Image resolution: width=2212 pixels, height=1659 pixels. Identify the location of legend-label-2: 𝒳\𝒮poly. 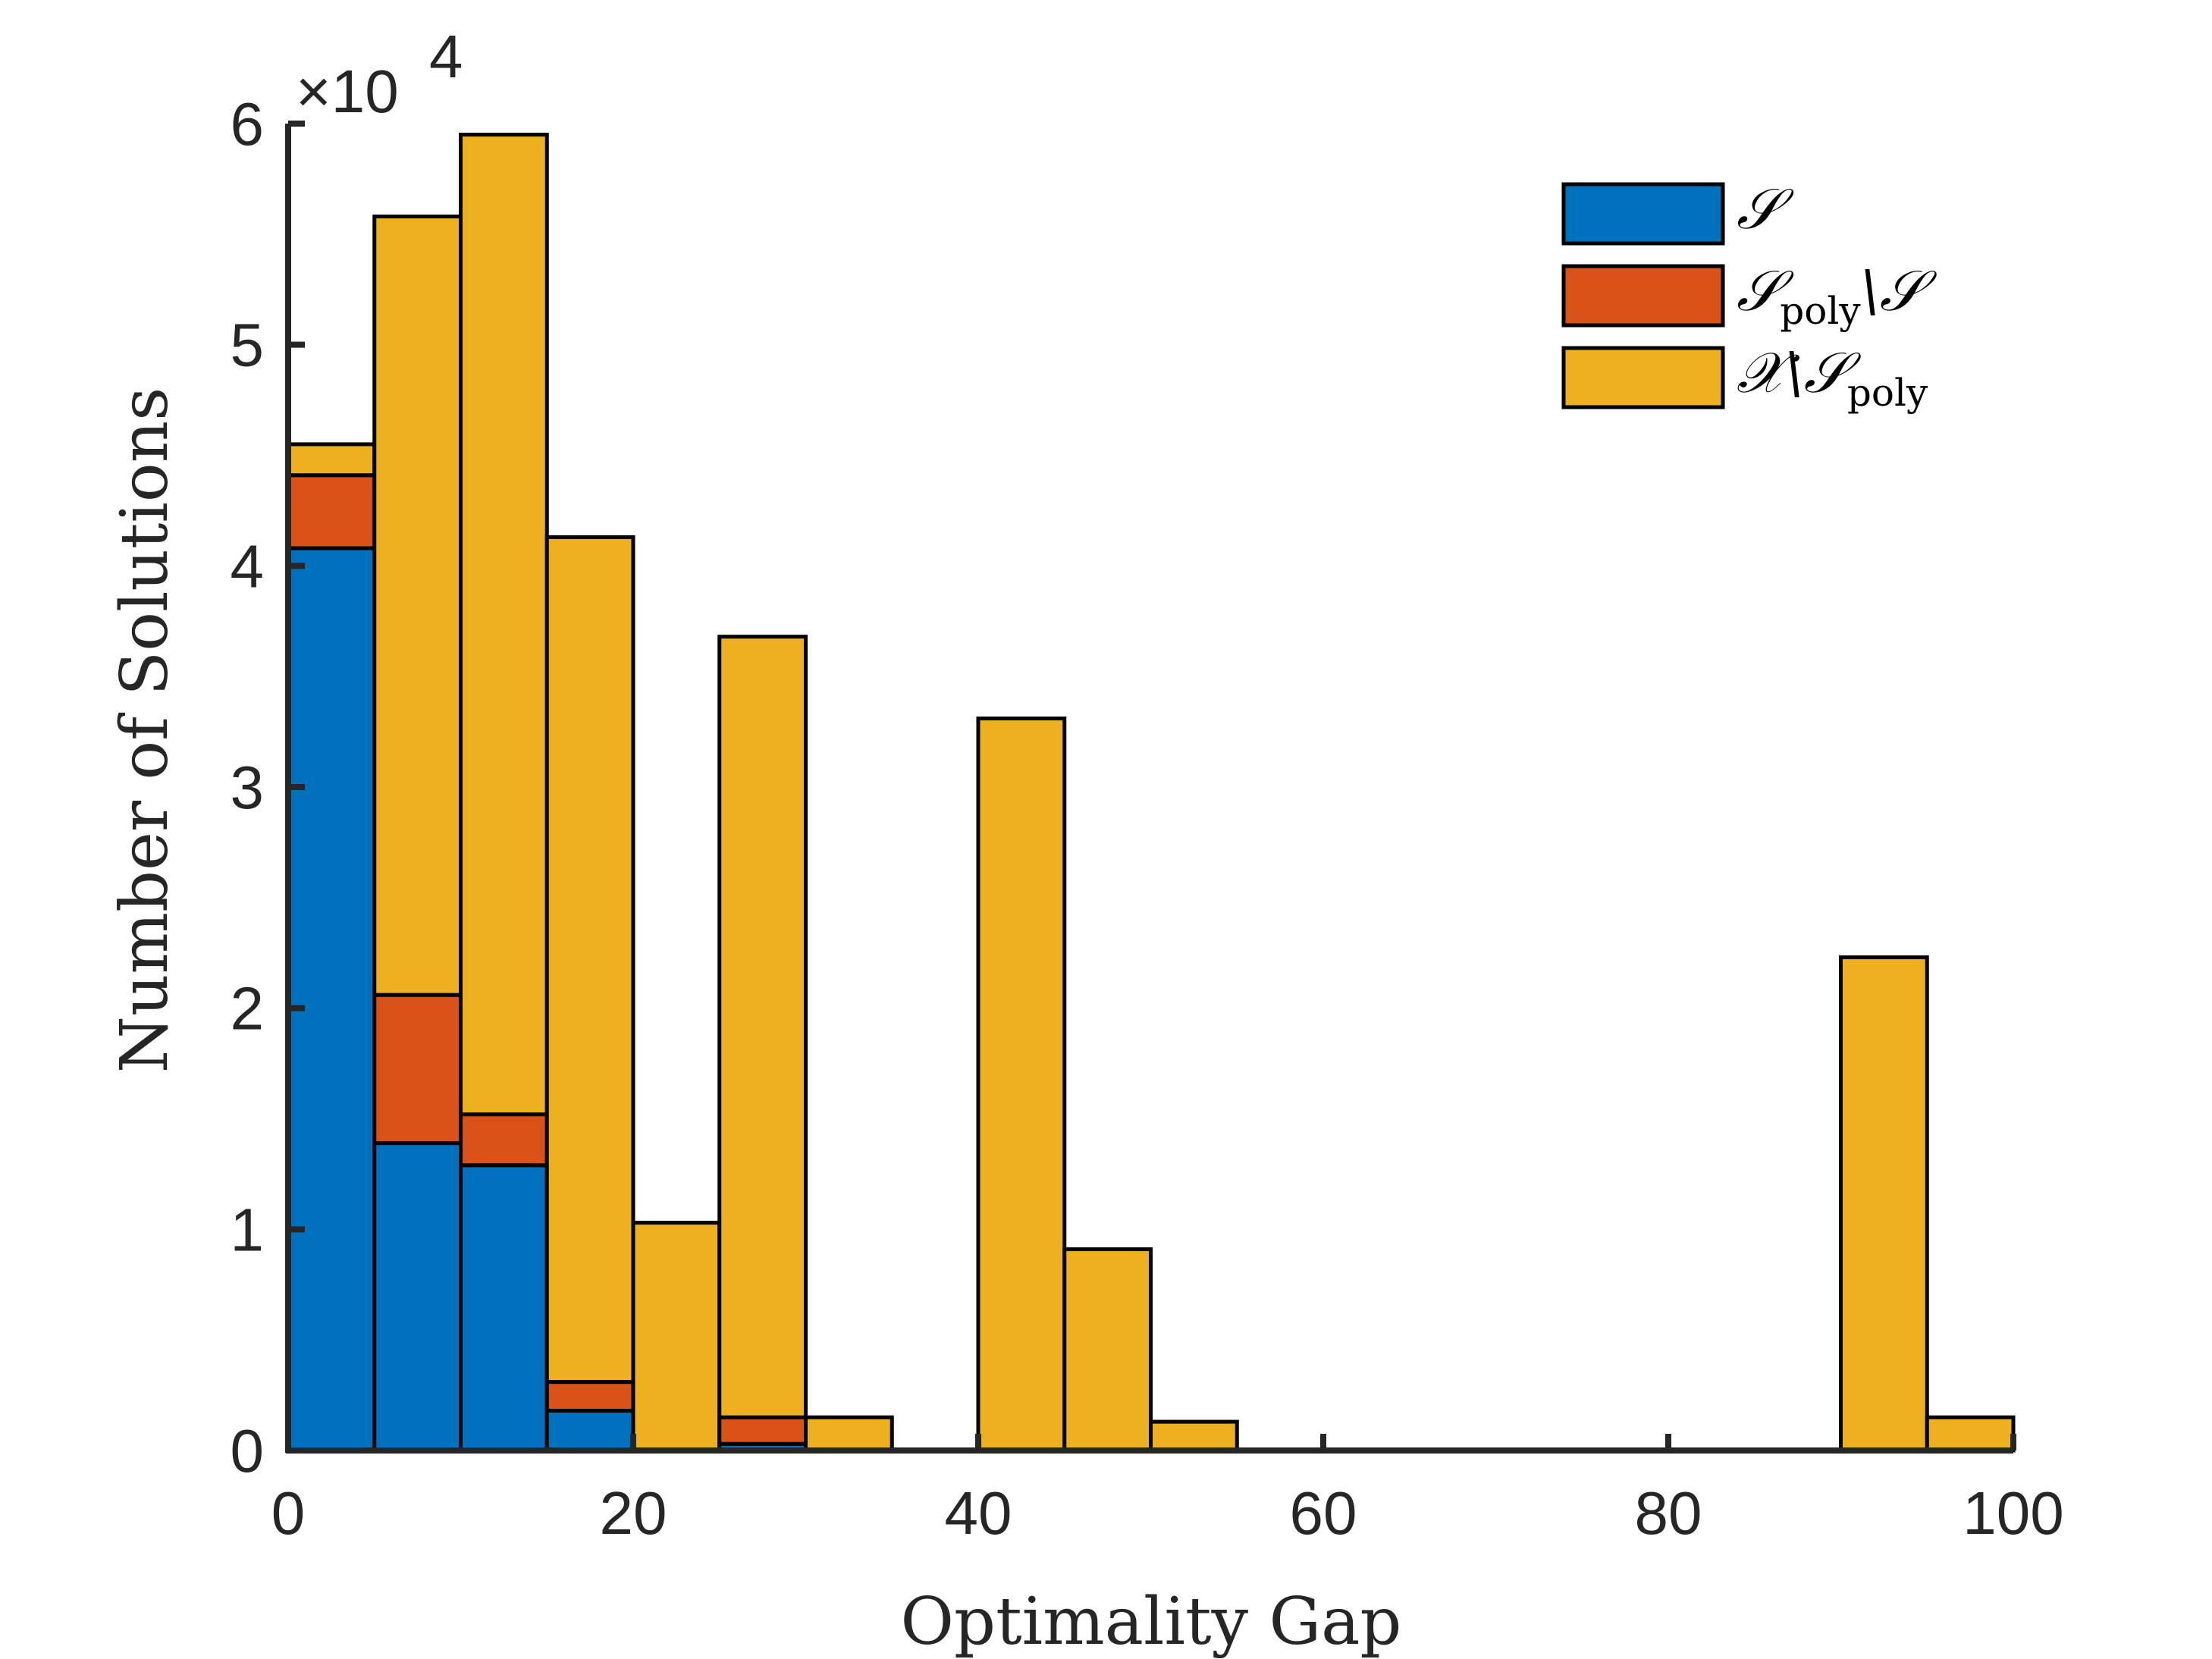
(1833, 377).